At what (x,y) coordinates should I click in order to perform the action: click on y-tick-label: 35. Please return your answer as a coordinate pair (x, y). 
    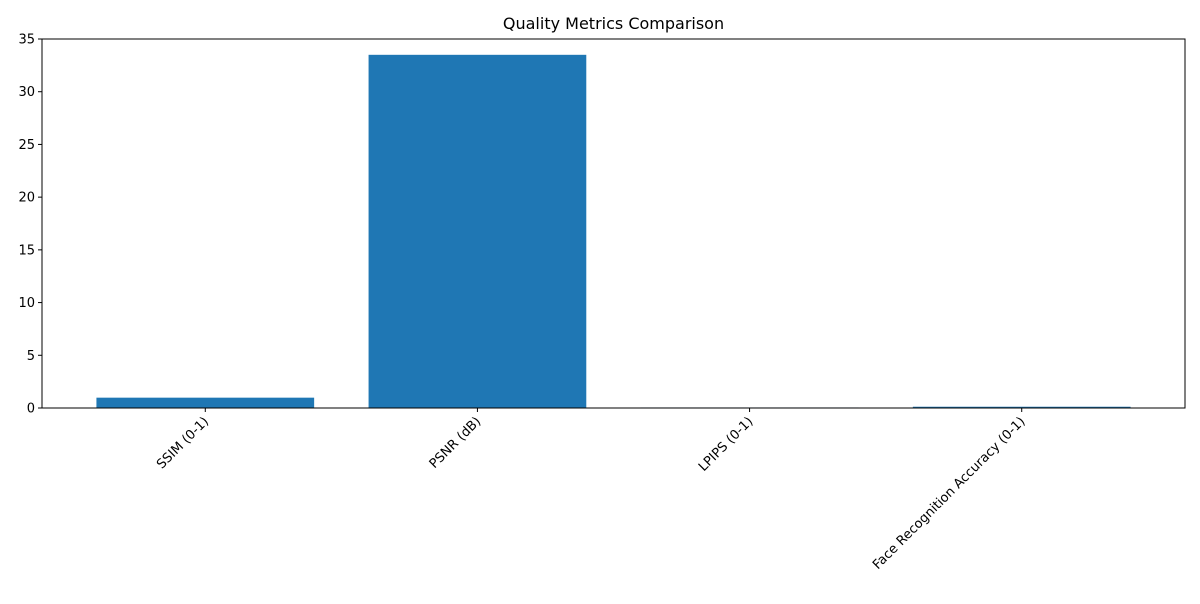
    Looking at the image, I should click on (26, 40).